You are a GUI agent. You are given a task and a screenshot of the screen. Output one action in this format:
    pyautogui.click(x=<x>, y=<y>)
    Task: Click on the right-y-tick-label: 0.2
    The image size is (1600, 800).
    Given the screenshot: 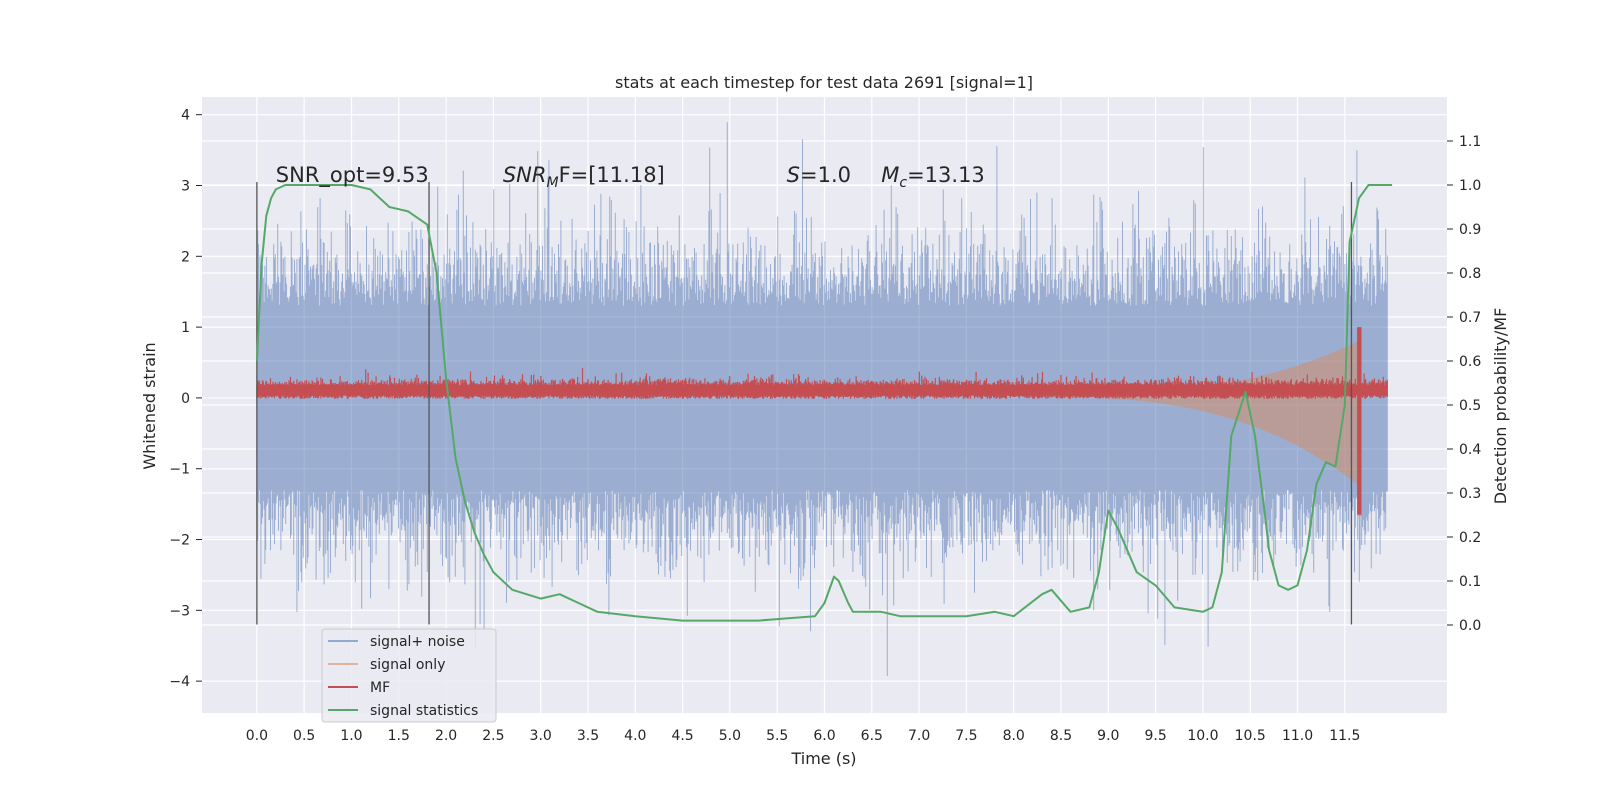 What is the action you would take?
    pyautogui.click(x=1470, y=538)
    